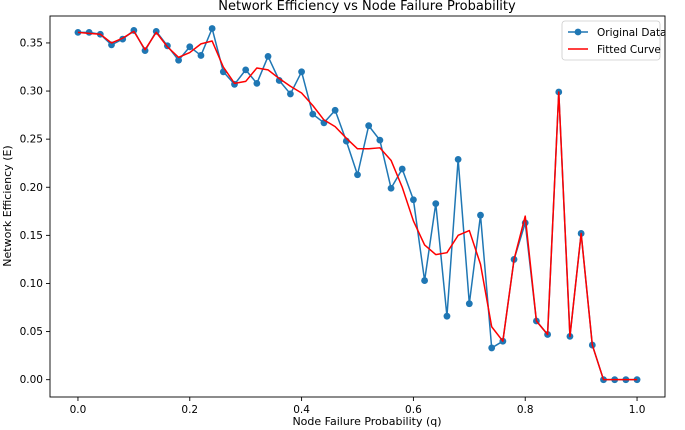 The height and width of the screenshot is (430, 685). What do you see at coordinates (525, 410) in the screenshot?
I see `x-tick-label: 0.8` at bounding box center [525, 410].